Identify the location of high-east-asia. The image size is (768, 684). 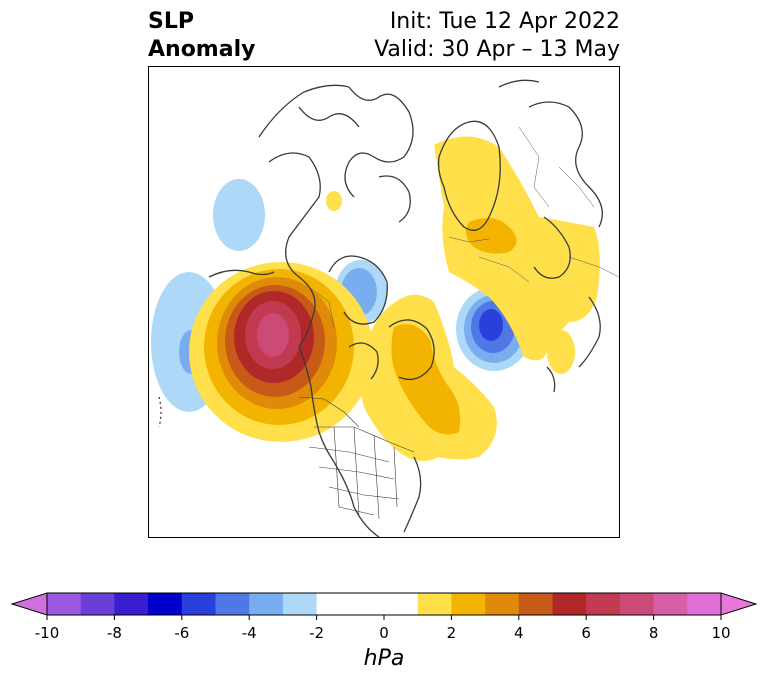
(561, 352).